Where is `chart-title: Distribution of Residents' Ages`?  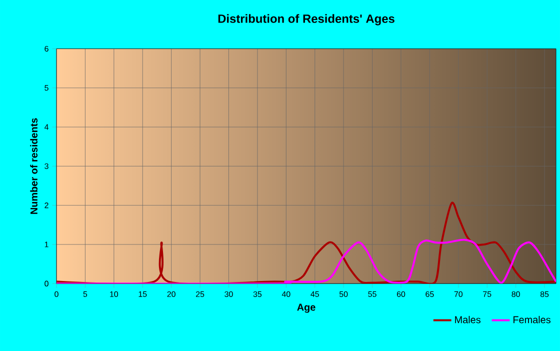 chart-title: Distribution of Residents' Ages is located at coordinates (306, 20).